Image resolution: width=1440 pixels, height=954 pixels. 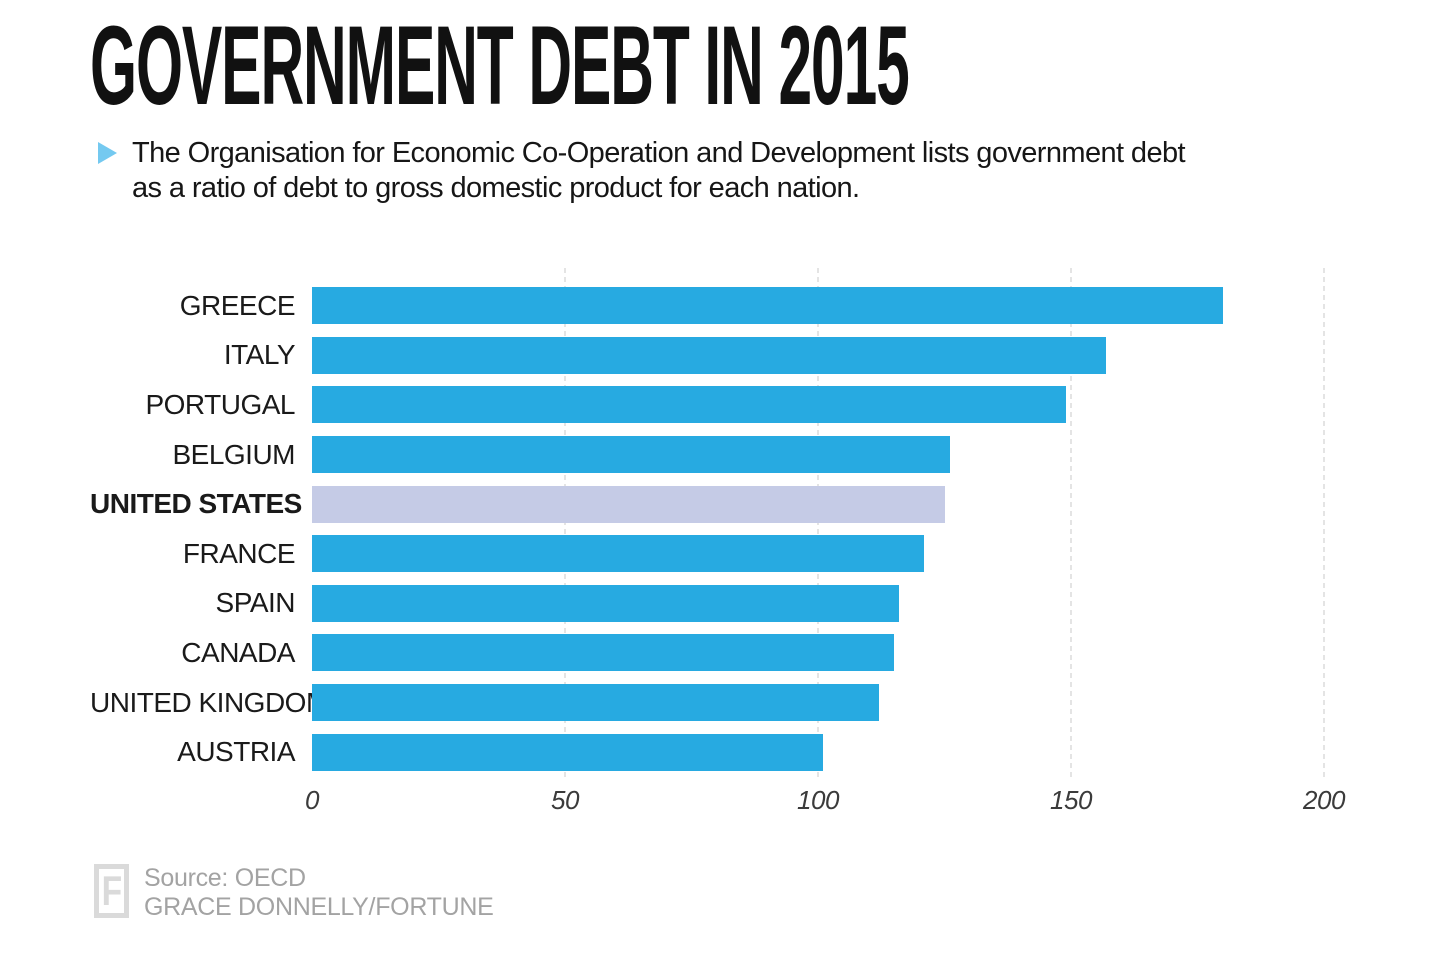 I want to click on bar-row-spain: SPAIN, so click(x=707, y=604).